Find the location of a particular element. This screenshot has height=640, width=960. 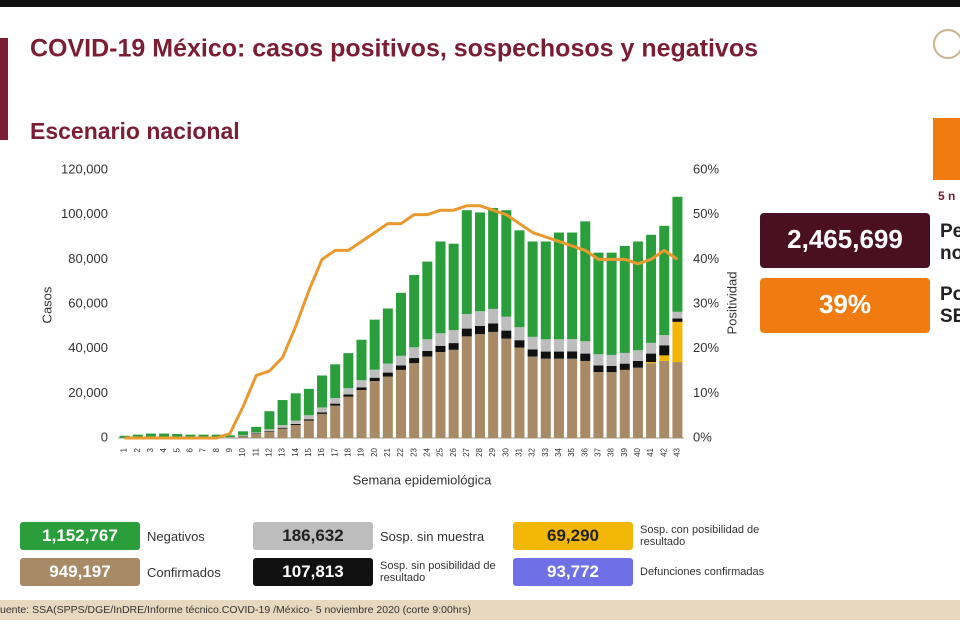

y-tick-label: 60,000 is located at coordinates (88, 302).